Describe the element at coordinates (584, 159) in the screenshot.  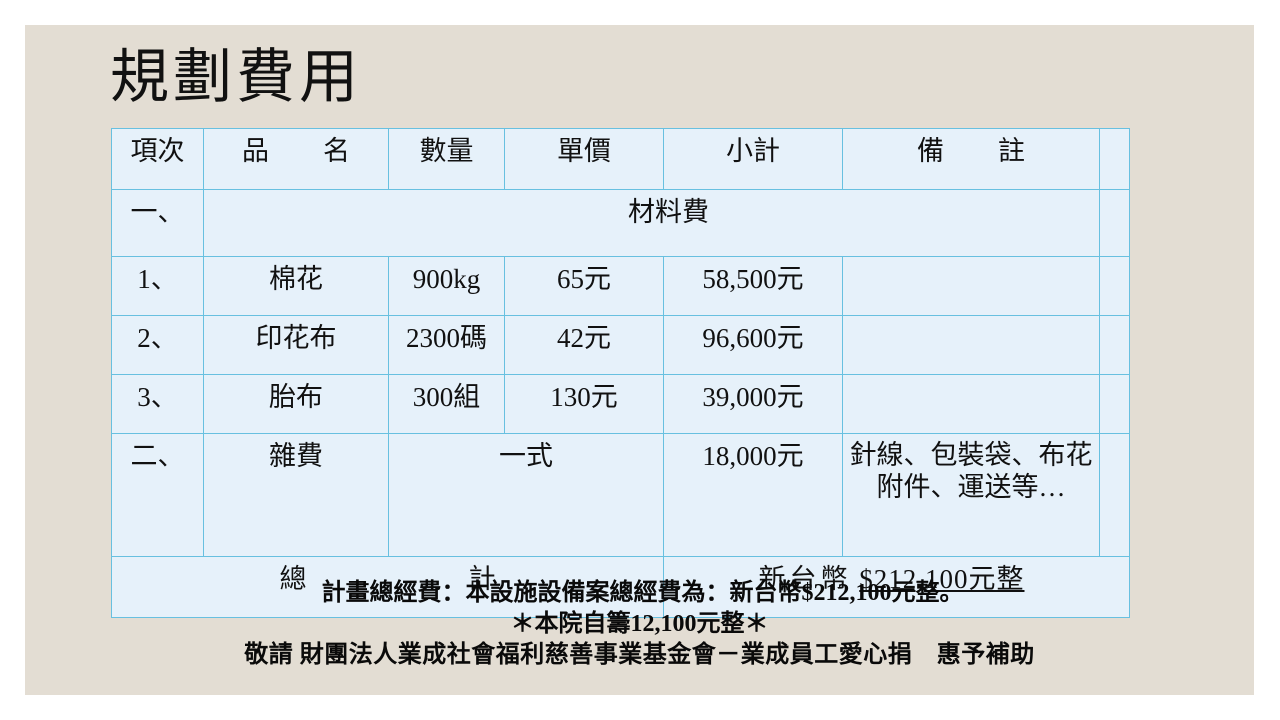
I see `header-unit-price: 單價` at that location.